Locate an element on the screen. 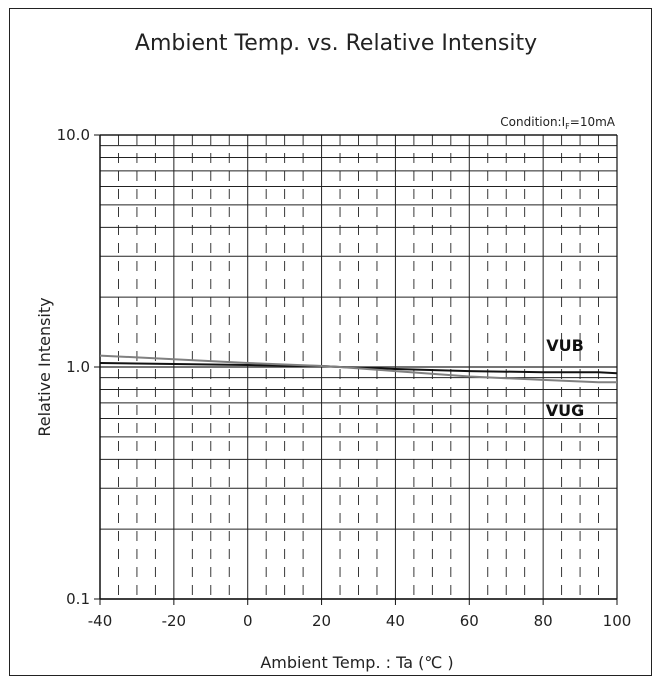 This screenshot has height=686, width=663. x-axis-label: Ambient Temp. : Ta (℃ ) is located at coordinates (356, 662).